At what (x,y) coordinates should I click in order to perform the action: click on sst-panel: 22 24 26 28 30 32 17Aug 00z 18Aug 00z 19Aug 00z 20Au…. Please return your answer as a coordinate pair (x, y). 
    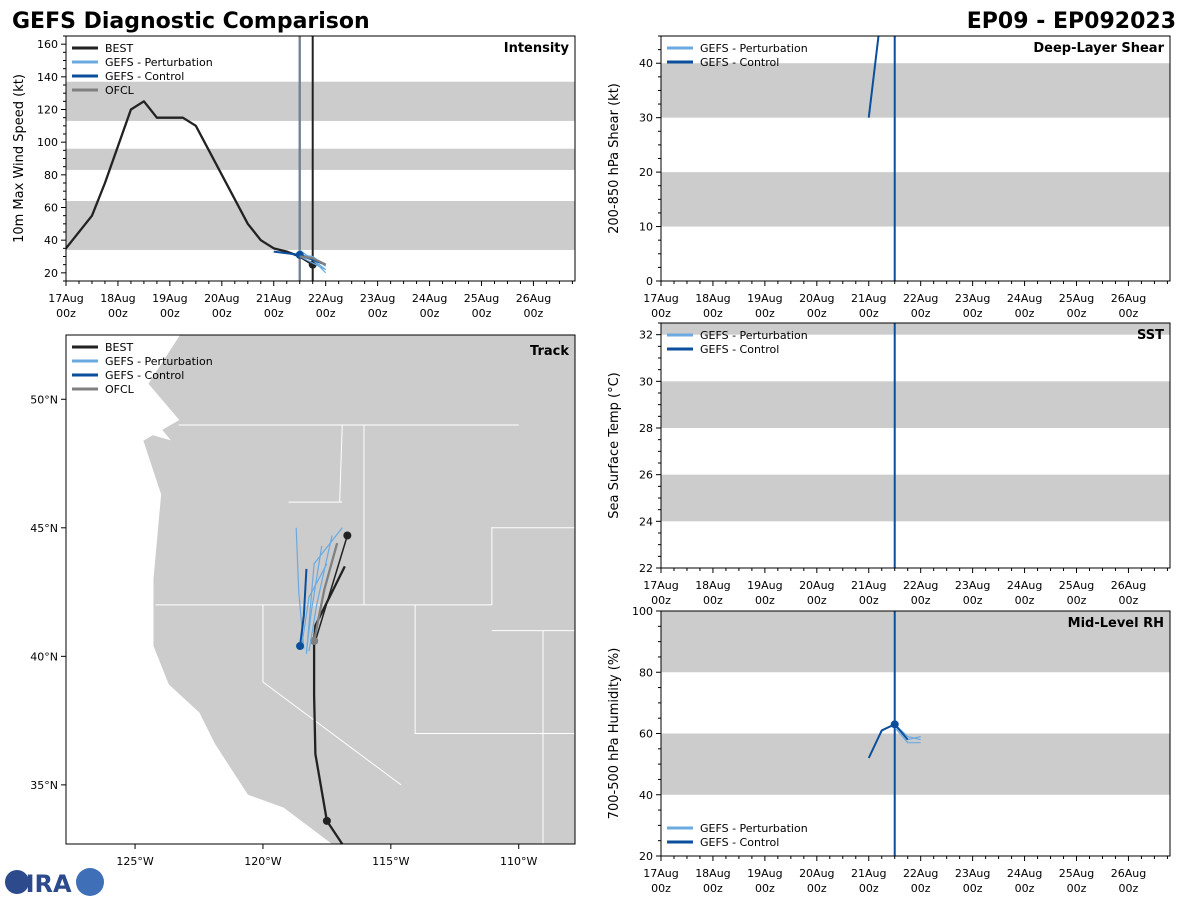
    Looking at the image, I should click on (889, 464).